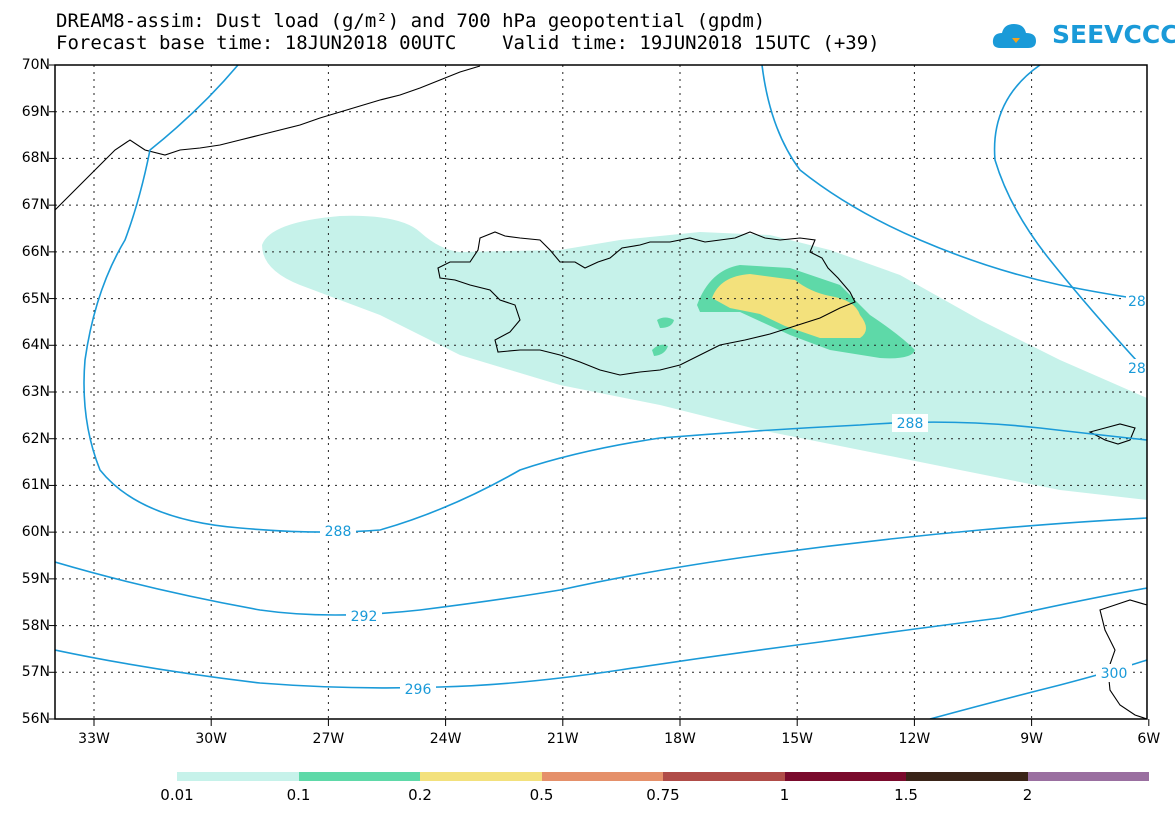 The width and height of the screenshot is (1175, 815). What do you see at coordinates (1027, 795) in the screenshot?
I see `colorbar-label: 2` at bounding box center [1027, 795].